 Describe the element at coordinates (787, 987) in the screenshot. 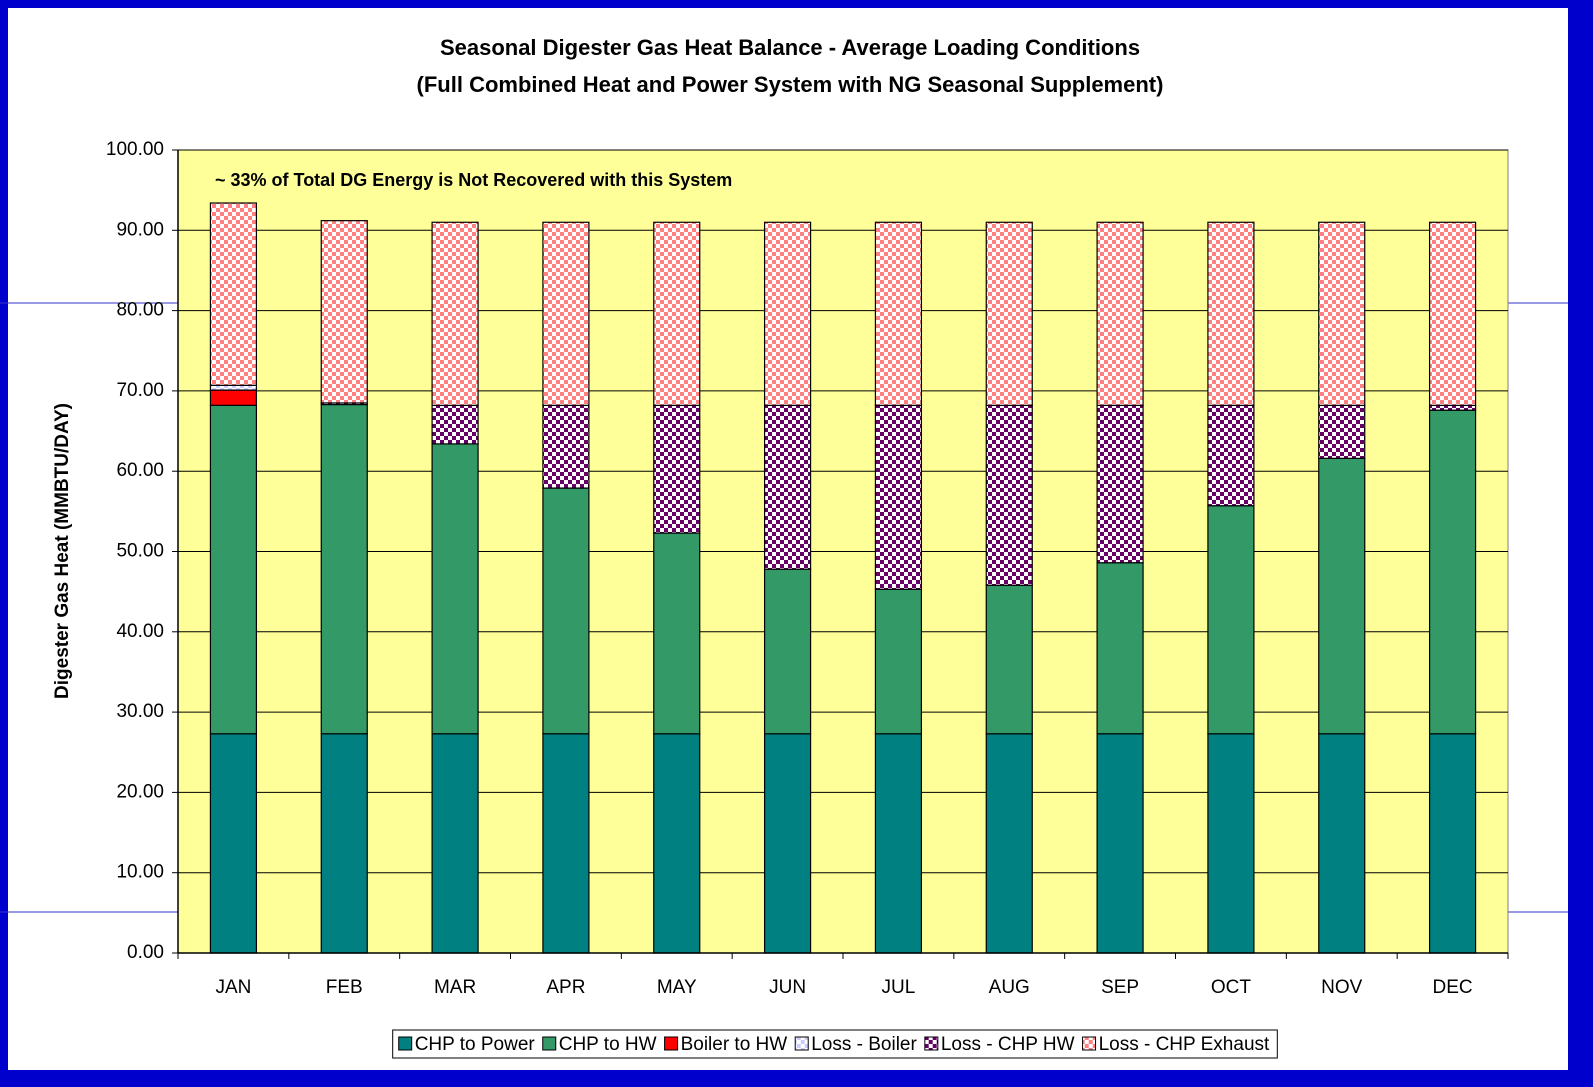

I see `x-tick-label: JUN` at that location.